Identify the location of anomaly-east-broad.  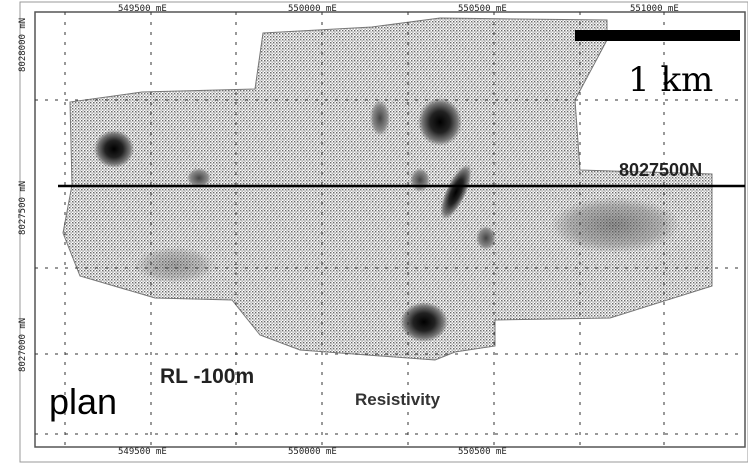
(615, 225).